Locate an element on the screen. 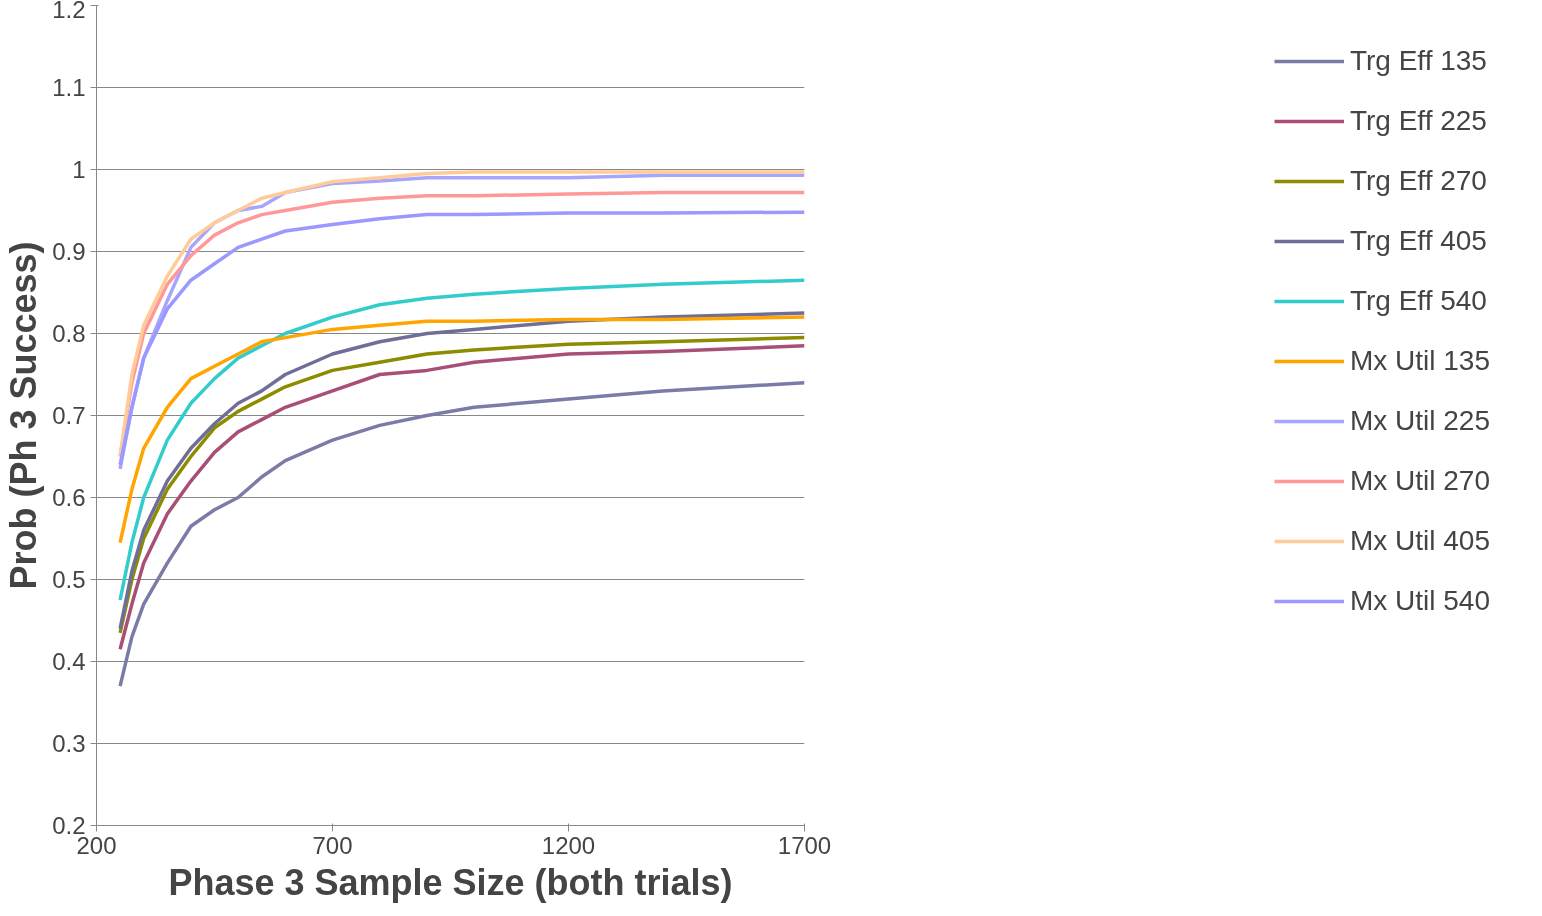  y-tick-label: 0.8 is located at coordinates (69, 333).